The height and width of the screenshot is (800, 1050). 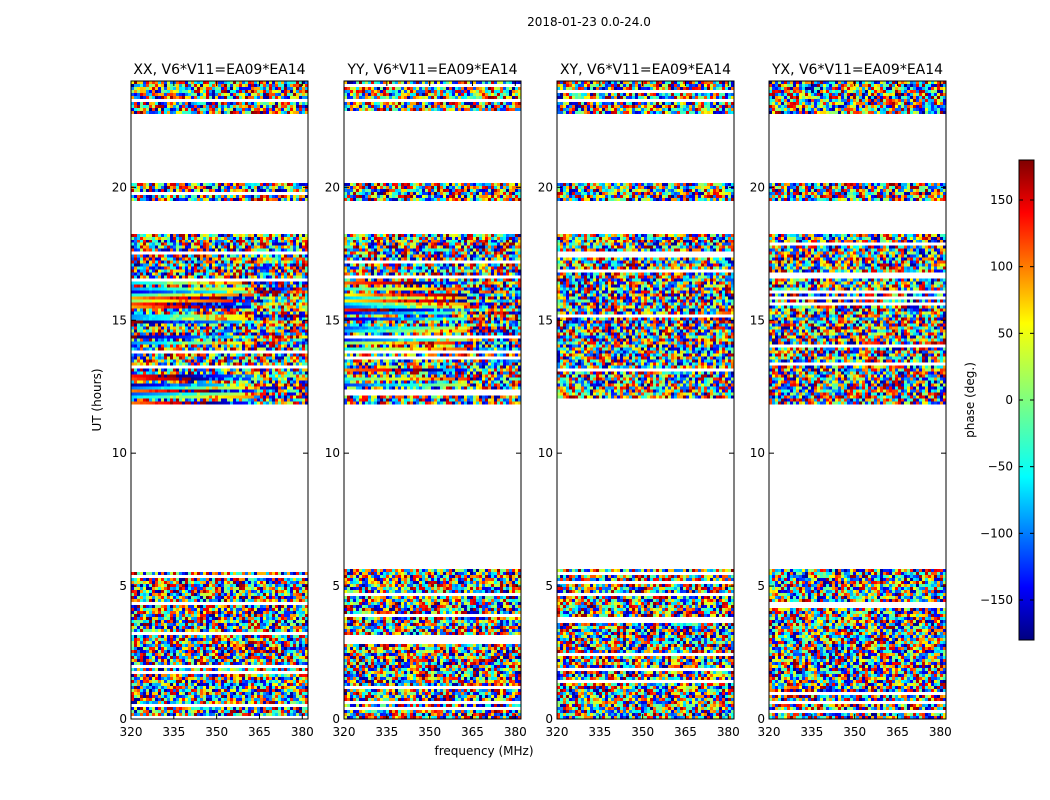 I want to click on figure-title: 2018-01-23 0.0-24.0, so click(x=589, y=22).